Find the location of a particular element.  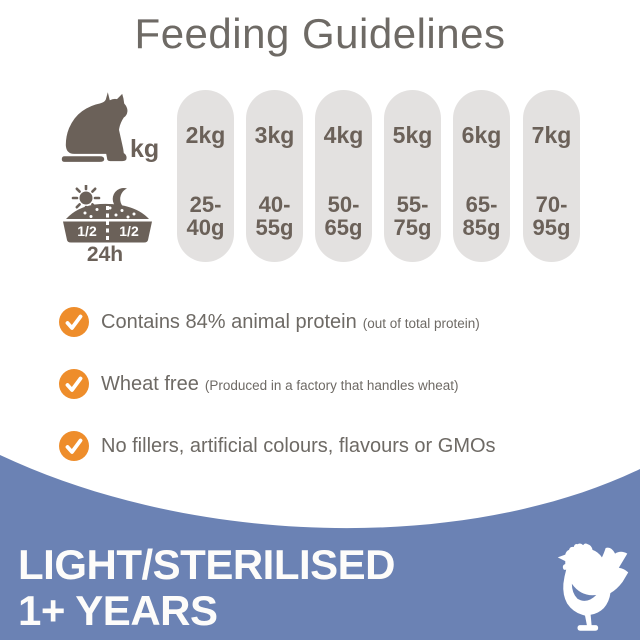

food-bowl-icon: 1/2 1/2 is located at coordinates (107, 223).